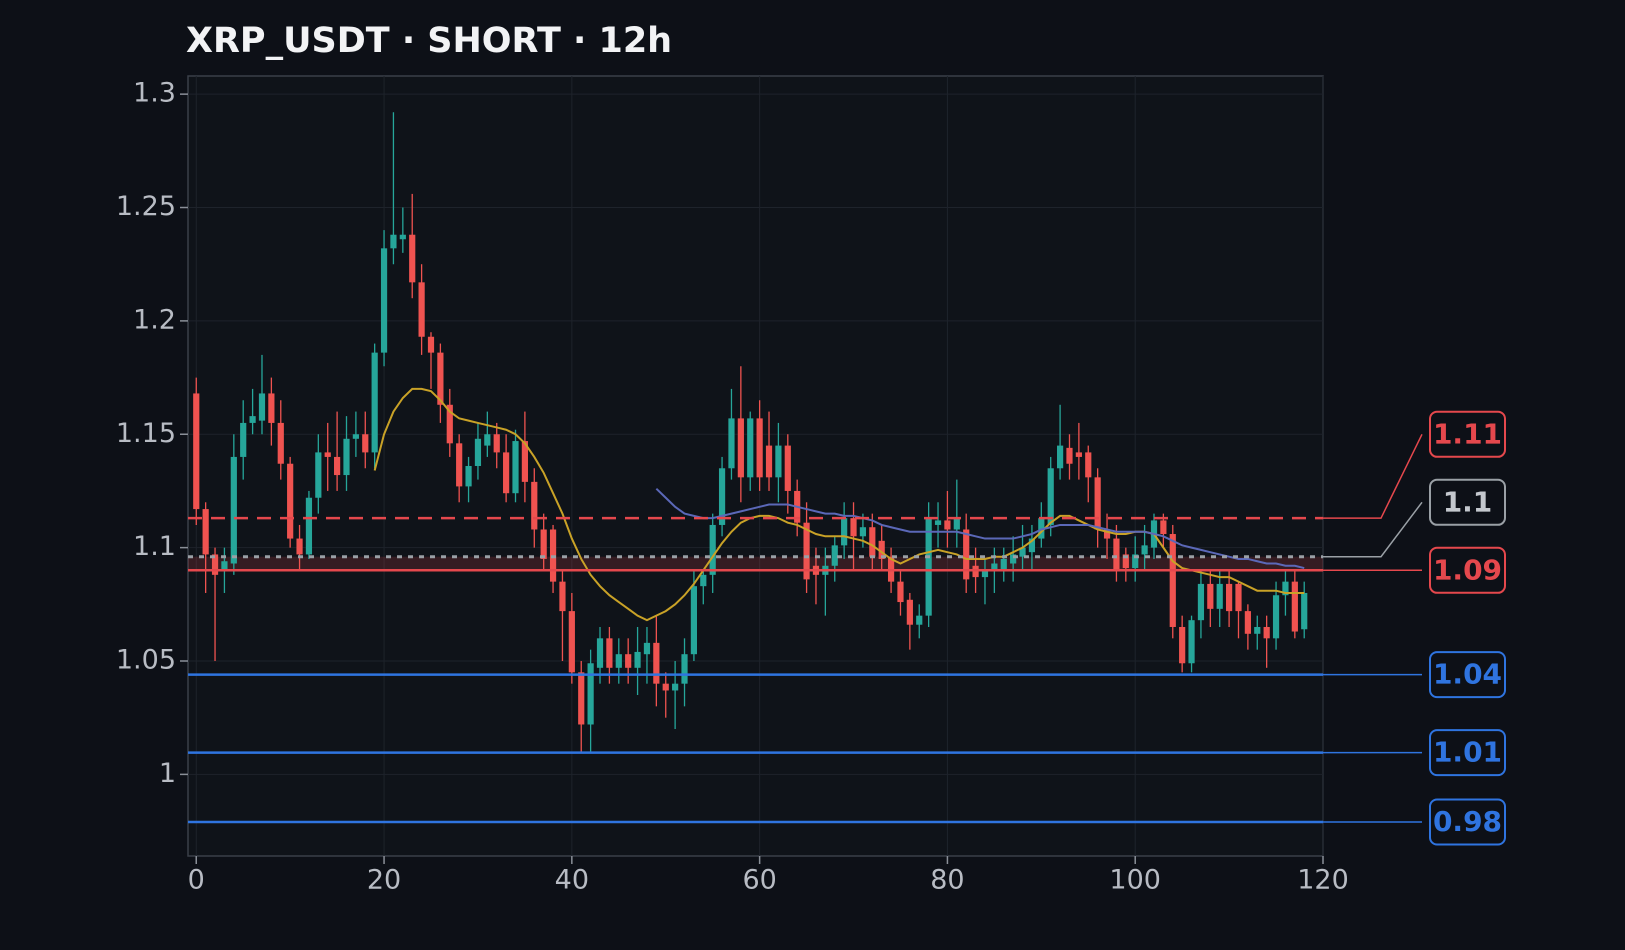 This screenshot has width=1625, height=950. What do you see at coordinates (154, 319) in the screenshot?
I see `y-tick-label: 1.2` at bounding box center [154, 319].